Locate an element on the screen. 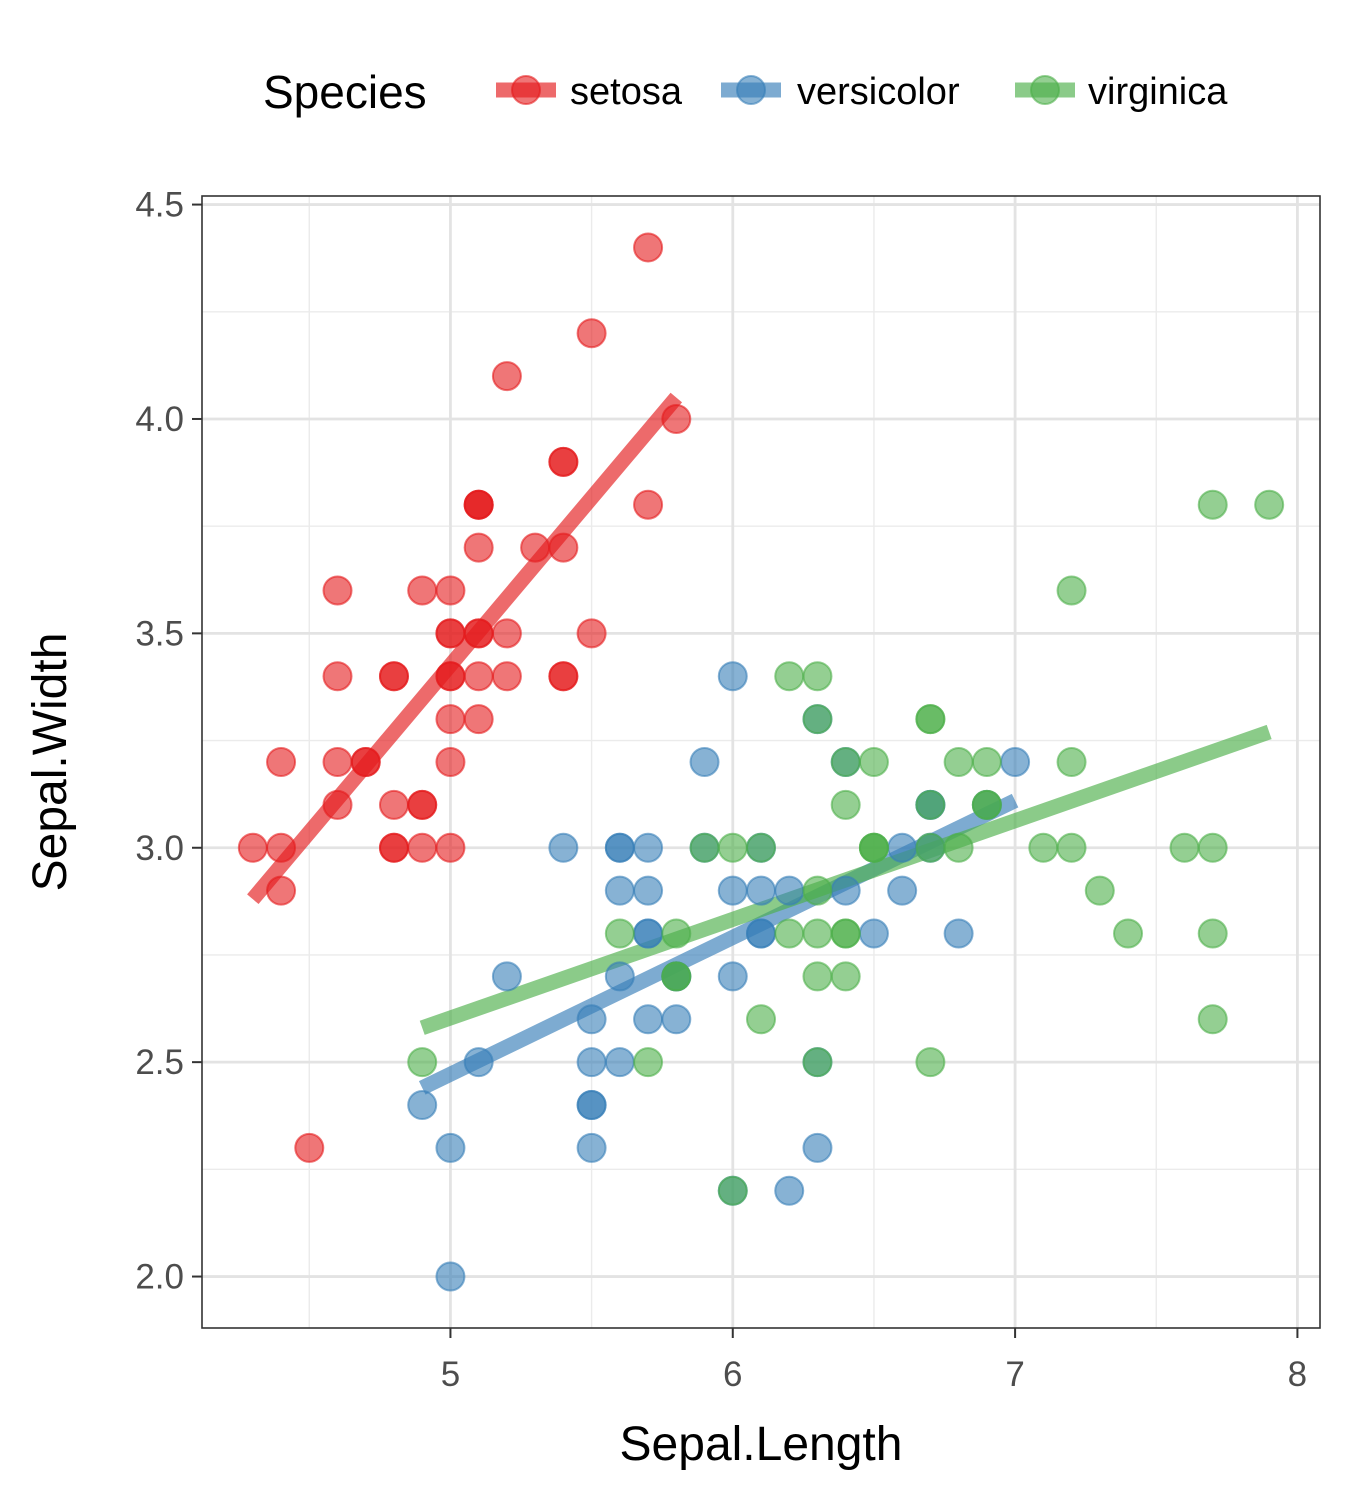 The width and height of the screenshot is (1350, 1500). legend: Species setosa versicolor virginica is located at coordinates (745, 92).